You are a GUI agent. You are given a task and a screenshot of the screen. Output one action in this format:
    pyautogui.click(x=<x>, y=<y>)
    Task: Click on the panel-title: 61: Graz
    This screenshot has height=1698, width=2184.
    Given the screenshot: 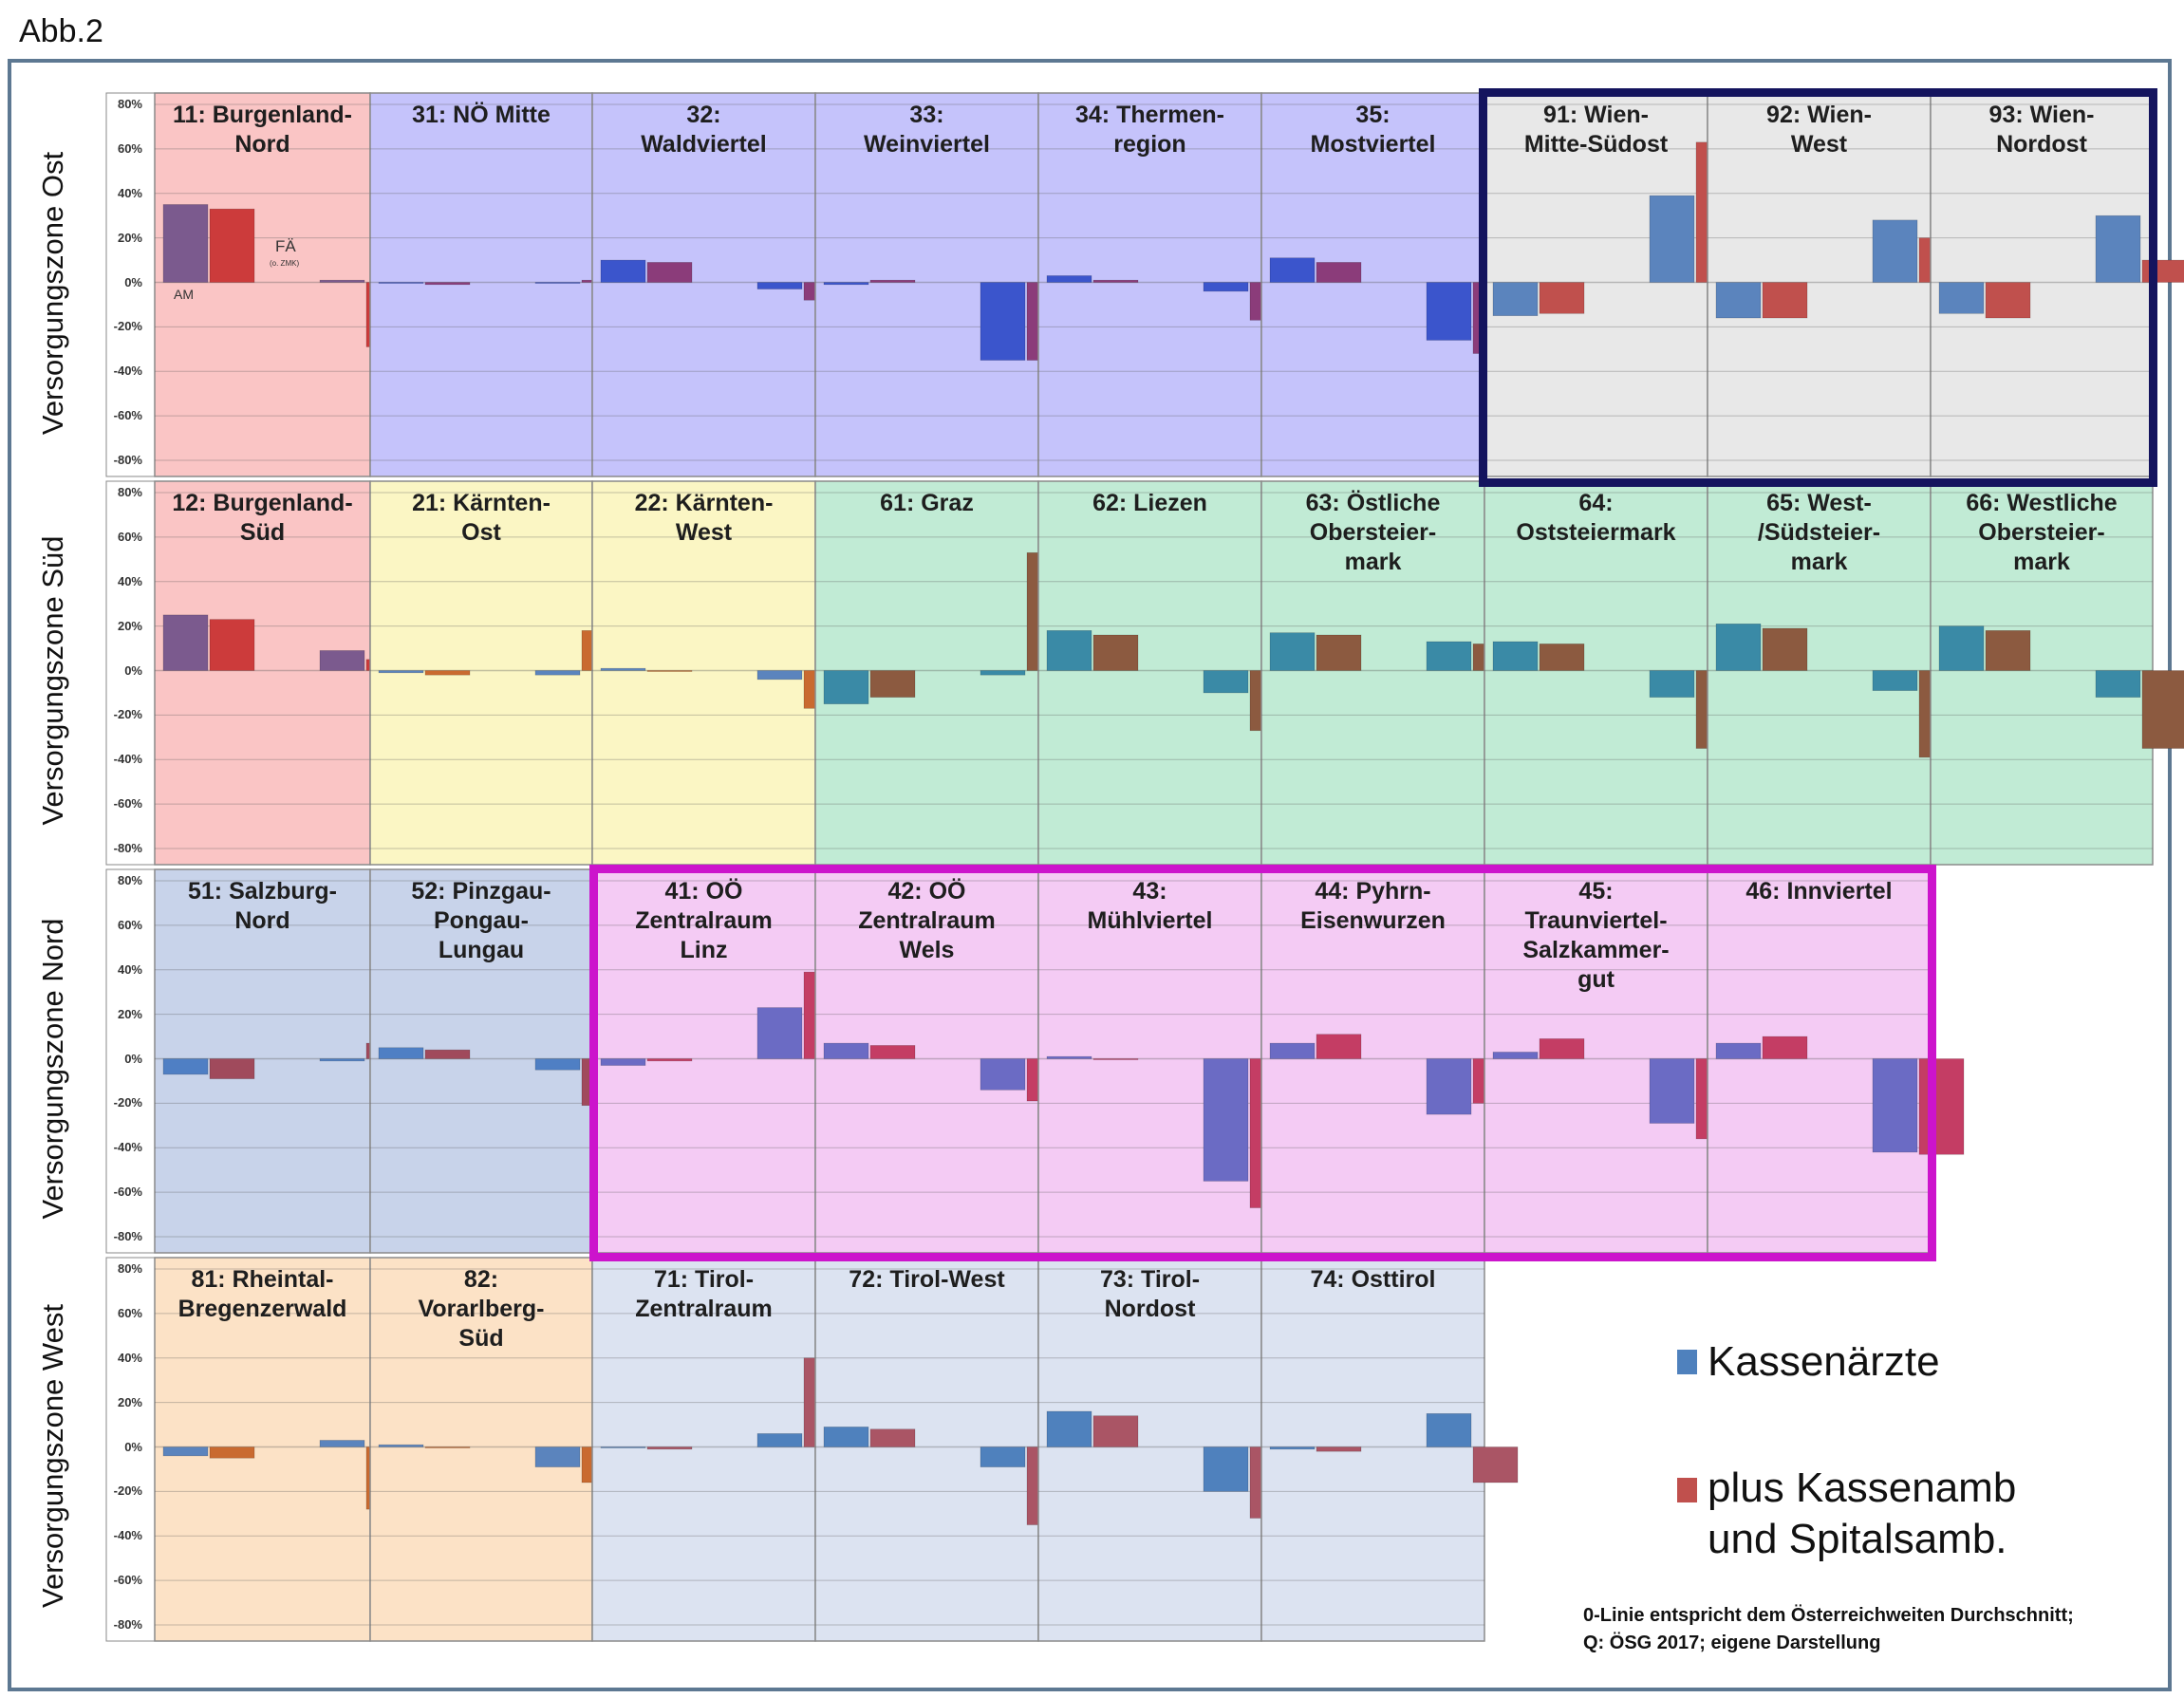 What is the action you would take?
    pyautogui.click(x=927, y=503)
    